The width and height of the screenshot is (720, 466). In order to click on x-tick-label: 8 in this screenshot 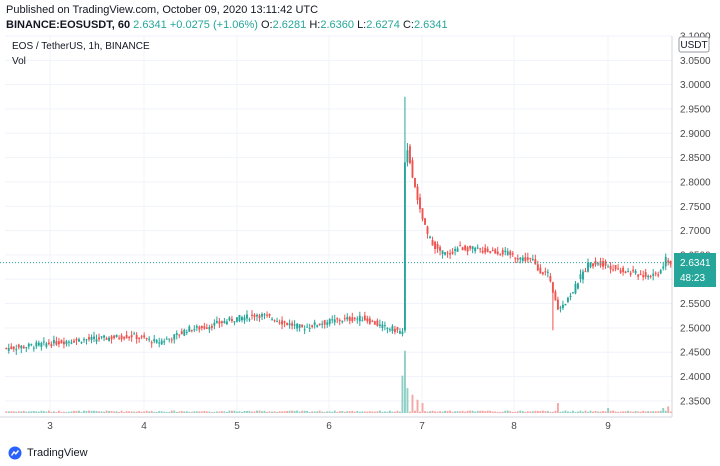, I will do `click(514, 426)`.